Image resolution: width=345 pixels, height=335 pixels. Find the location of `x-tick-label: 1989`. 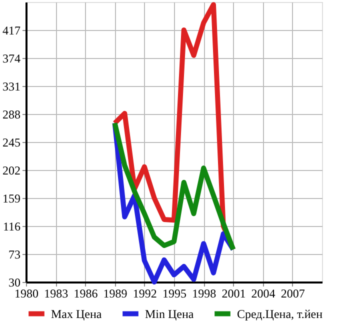

x-tick-label: 1989 is located at coordinates (115, 293).